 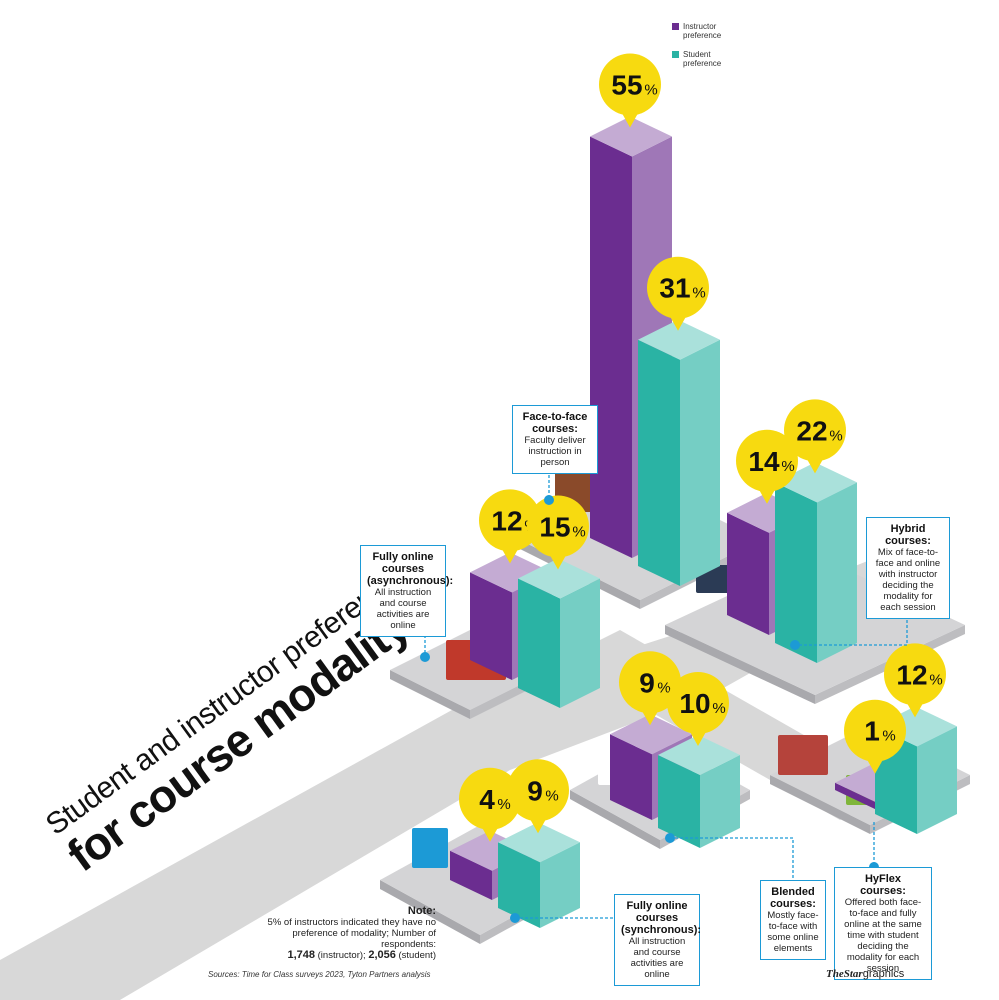 I want to click on floor-async-side-left, so click(x=430, y=694).